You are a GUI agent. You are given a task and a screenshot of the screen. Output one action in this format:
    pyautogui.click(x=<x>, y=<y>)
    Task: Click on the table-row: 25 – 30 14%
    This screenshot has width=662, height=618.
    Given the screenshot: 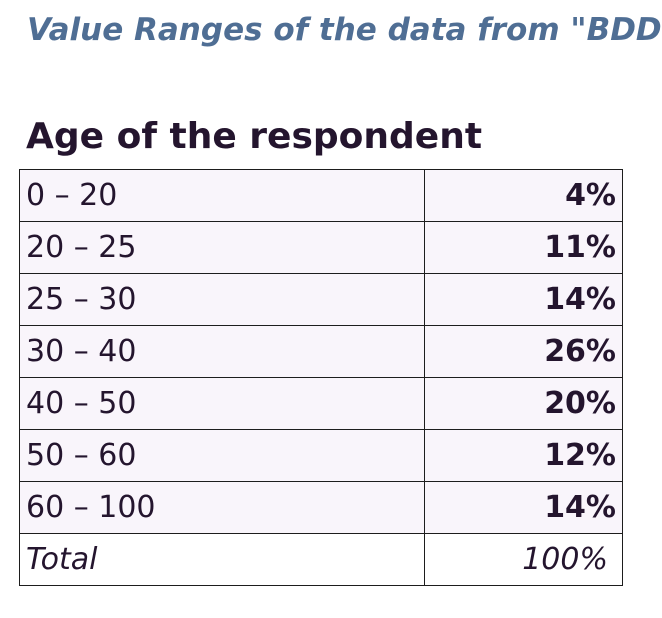 What is the action you would take?
    pyautogui.click(x=321, y=299)
    